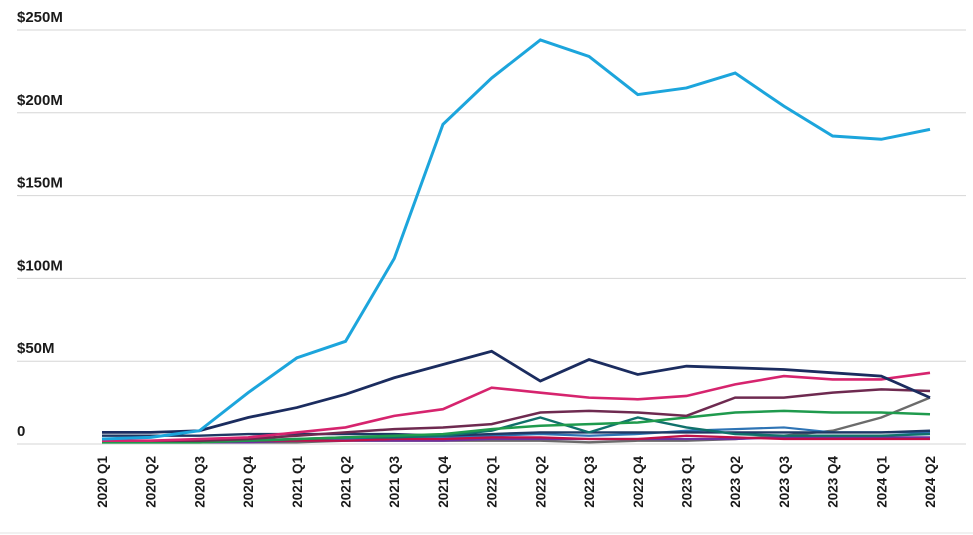  What do you see at coordinates (540, 482) in the screenshot?
I see `x-axis-tick-label: 2022 Q2` at bounding box center [540, 482].